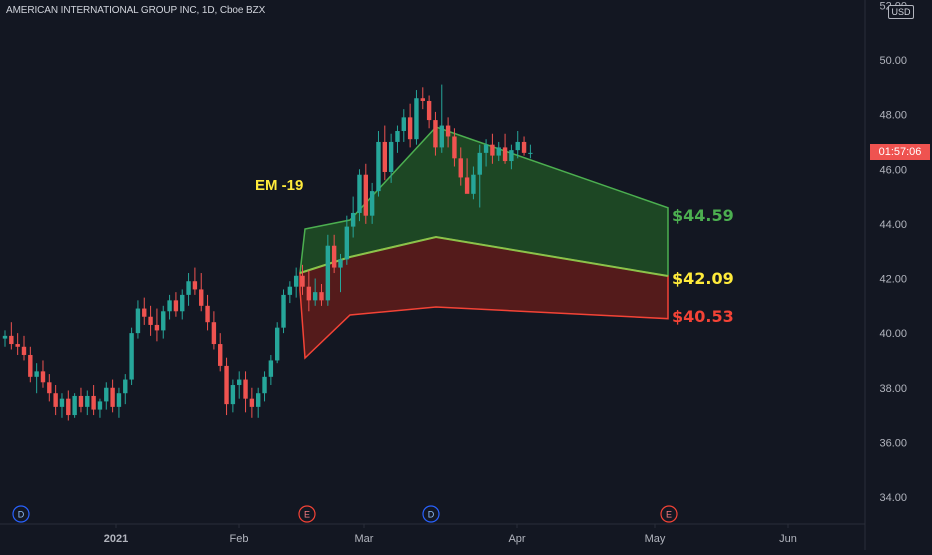 The image size is (932, 555). Describe the element at coordinates (516, 539) in the screenshot. I see `x-tick-label: Apr` at that location.